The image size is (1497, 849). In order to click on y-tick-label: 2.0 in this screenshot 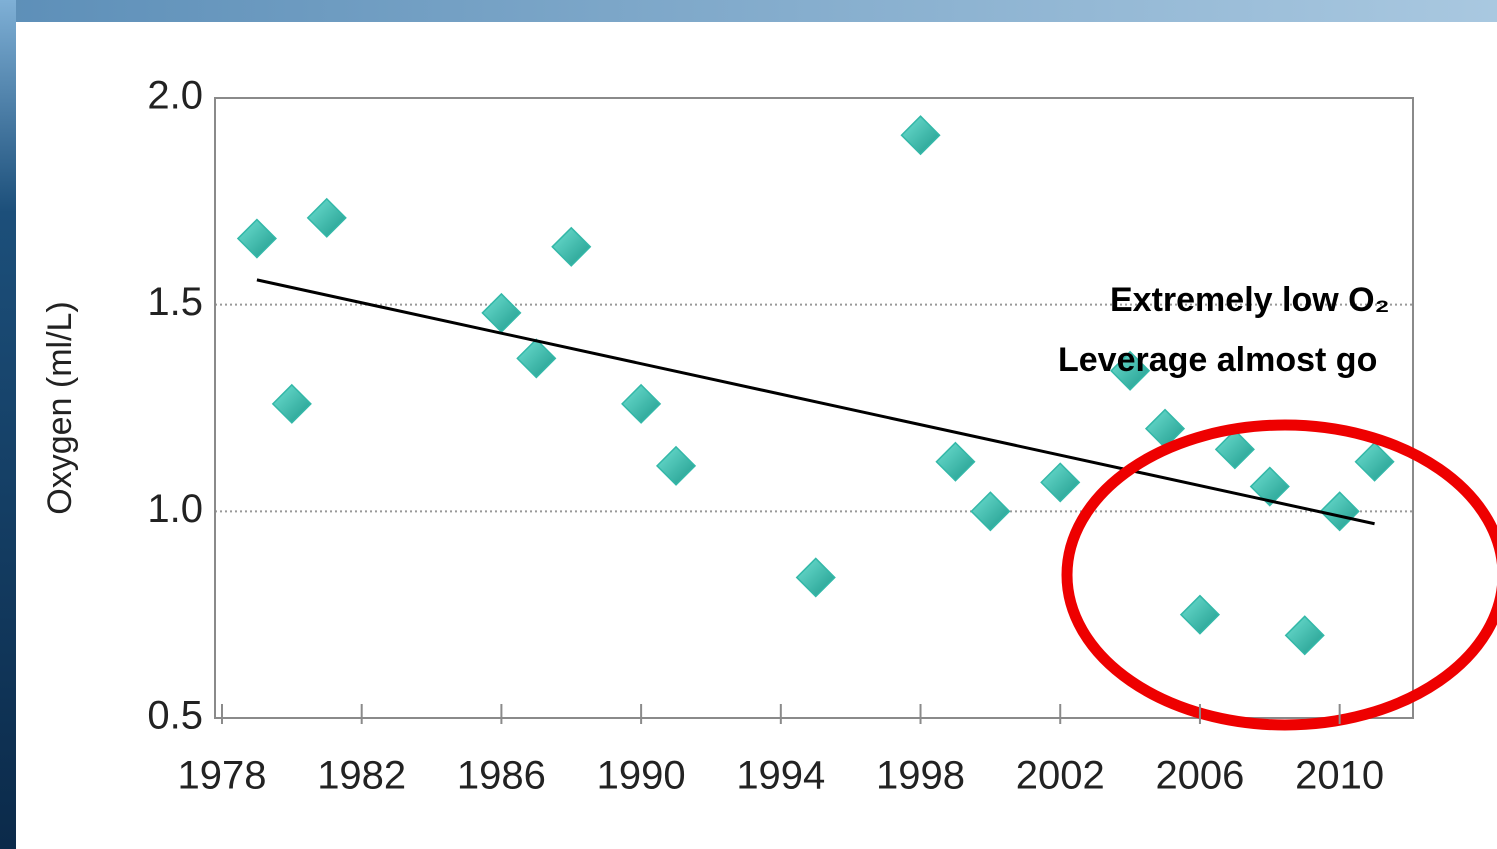, I will do `click(175, 96)`.